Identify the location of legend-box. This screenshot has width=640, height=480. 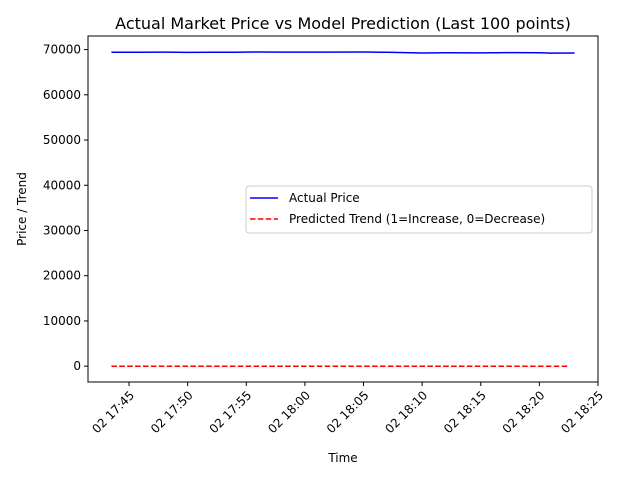
(419, 209).